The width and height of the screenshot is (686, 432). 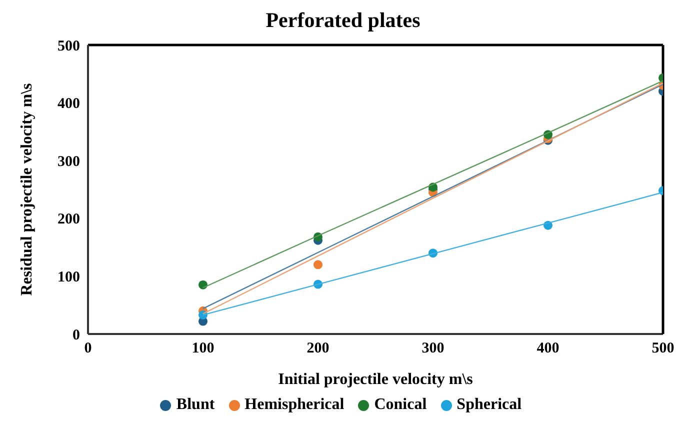 I want to click on x-tick-label: 100, so click(x=203, y=348).